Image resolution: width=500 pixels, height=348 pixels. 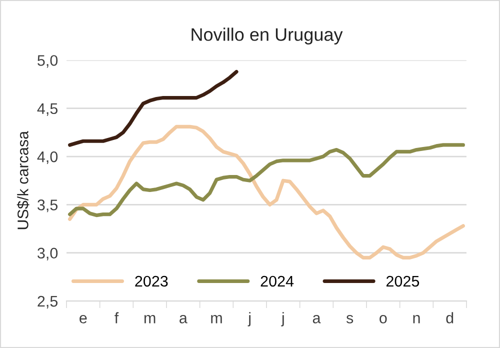 I want to click on legend-label: 2024, so click(x=277, y=281).